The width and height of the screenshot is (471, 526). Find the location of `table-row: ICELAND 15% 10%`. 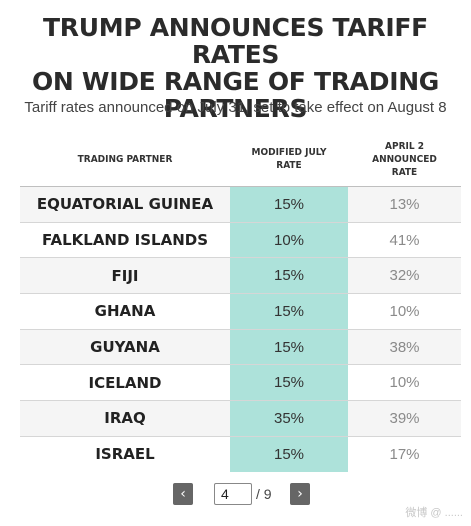

table-row: ICELAND 15% 10% is located at coordinates (240, 383).